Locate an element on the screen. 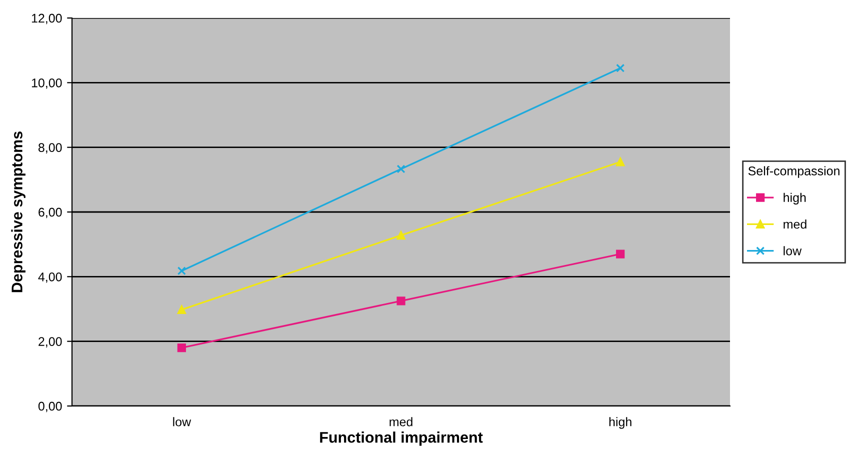 The width and height of the screenshot is (850, 450). y-tick-label: 2,00 is located at coordinates (50, 342).